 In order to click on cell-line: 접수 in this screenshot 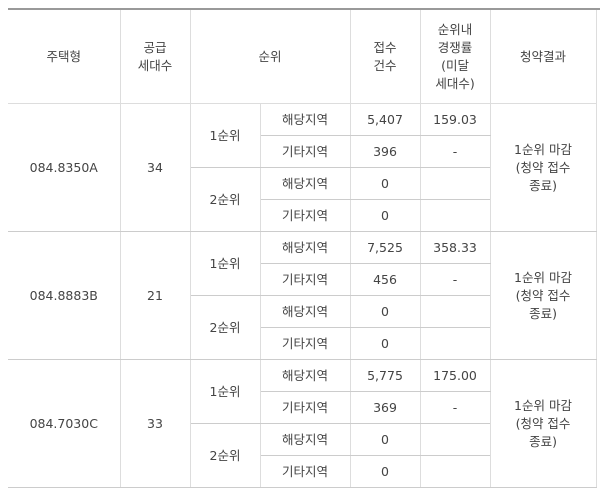, I will do `click(385, 47)`.